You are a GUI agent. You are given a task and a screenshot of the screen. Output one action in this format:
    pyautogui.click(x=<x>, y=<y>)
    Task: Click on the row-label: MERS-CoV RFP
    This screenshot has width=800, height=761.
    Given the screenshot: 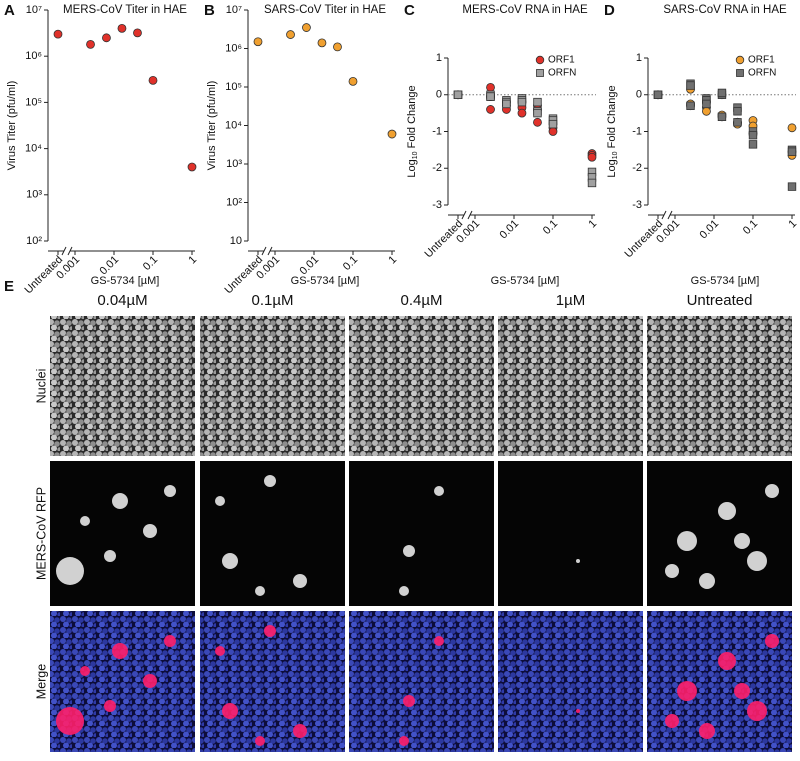 What is the action you would take?
    pyautogui.click(x=41, y=533)
    